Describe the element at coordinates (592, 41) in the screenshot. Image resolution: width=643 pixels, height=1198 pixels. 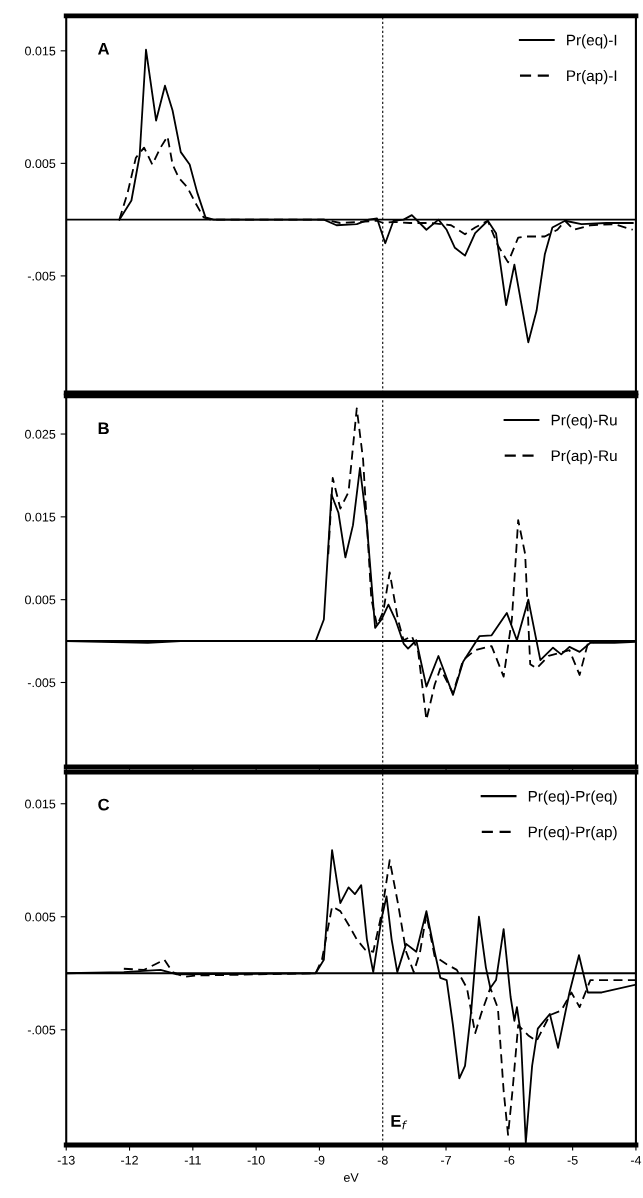
I see `legend-label: Pr(eq)-I` at that location.